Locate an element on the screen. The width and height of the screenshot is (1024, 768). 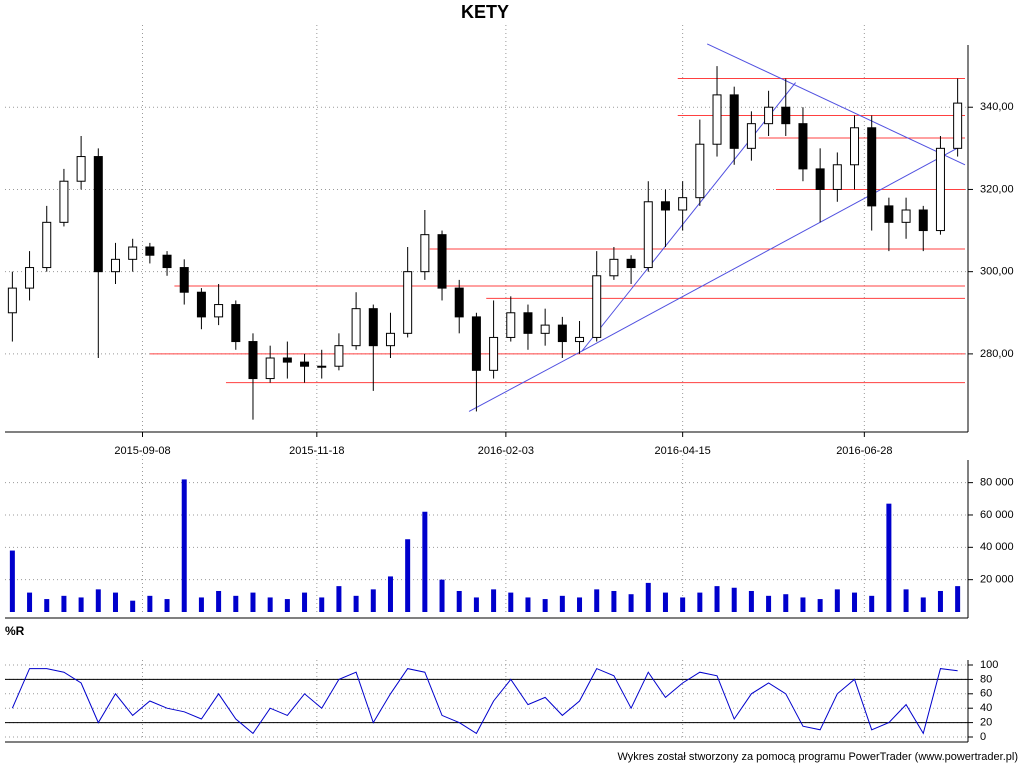
x-tick-label: 2015-09-08 is located at coordinates (142, 451).